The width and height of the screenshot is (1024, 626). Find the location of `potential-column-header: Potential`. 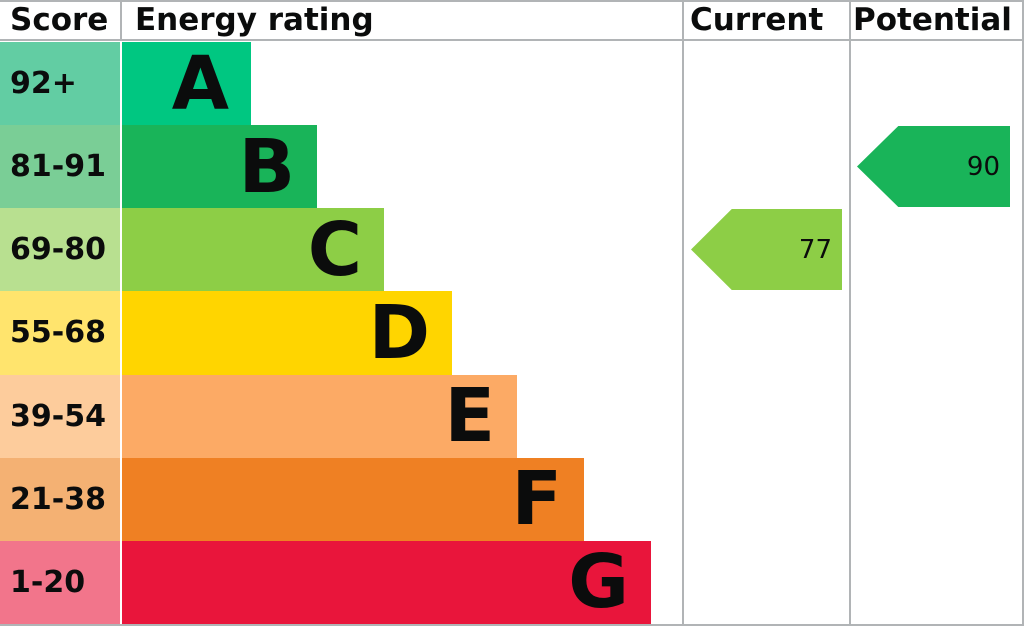

potential-column-header: Potential is located at coordinates (932, 19).